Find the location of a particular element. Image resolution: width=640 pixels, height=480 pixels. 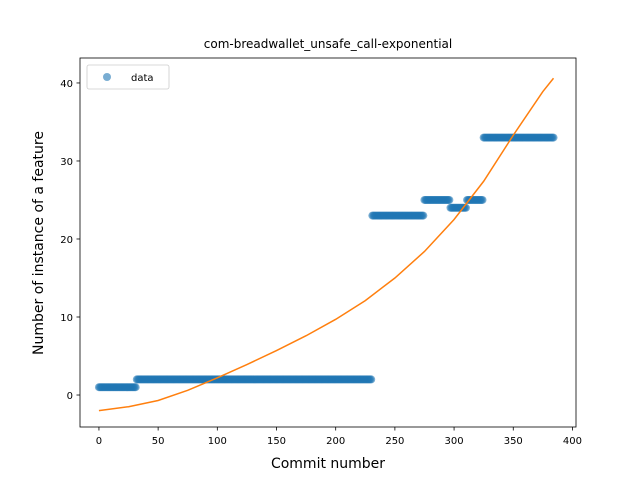

legend-label: data is located at coordinates (142, 78).